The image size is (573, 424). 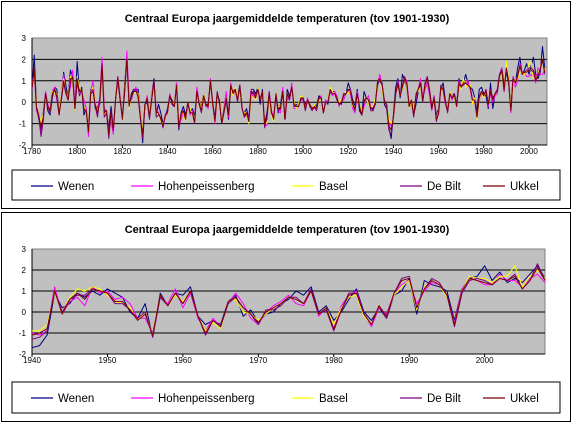 I want to click on c2-xtick-1980: 1980, so click(x=334, y=360).